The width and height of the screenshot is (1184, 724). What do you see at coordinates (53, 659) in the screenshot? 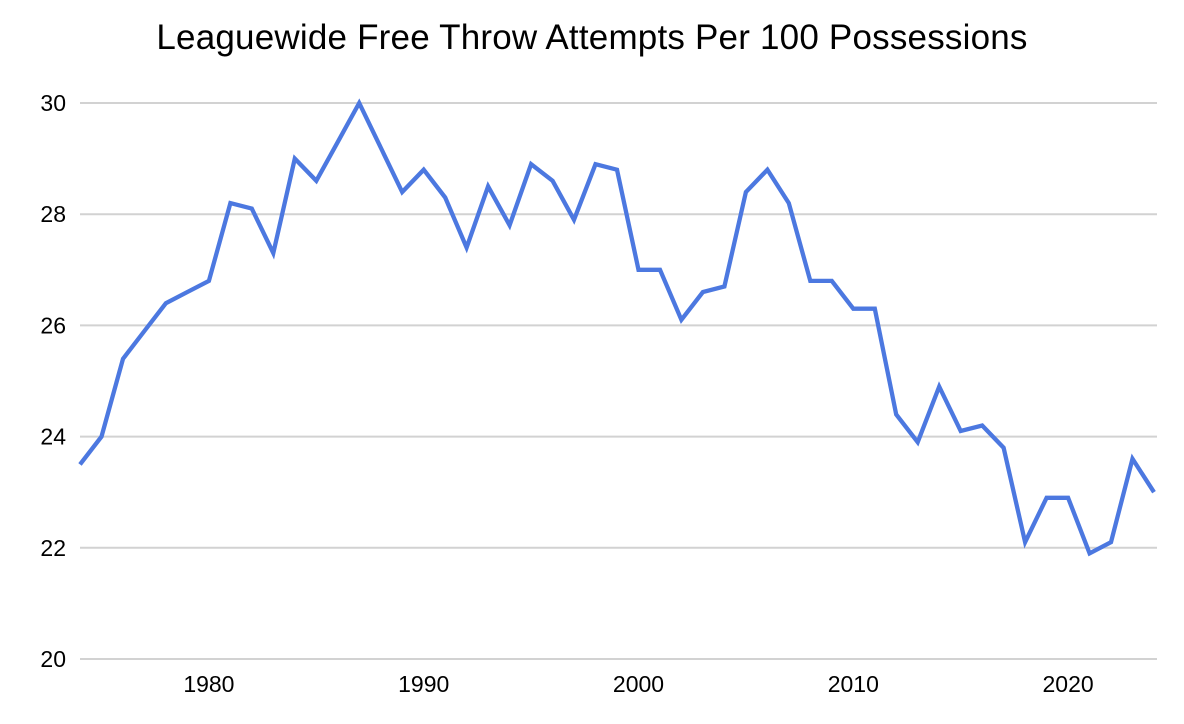
I see `y-tick-label-20: 20` at bounding box center [53, 659].